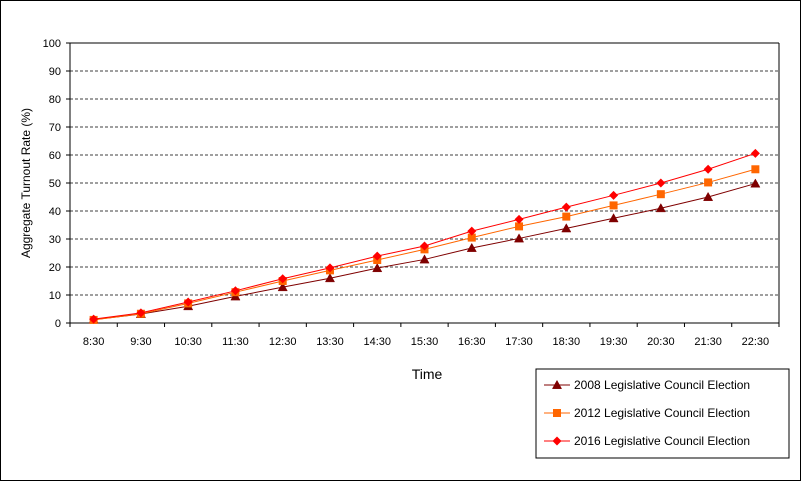 This screenshot has height=481, width=801. What do you see at coordinates (756, 342) in the screenshot?
I see `x-tick-label-22-30: 22:30` at bounding box center [756, 342].